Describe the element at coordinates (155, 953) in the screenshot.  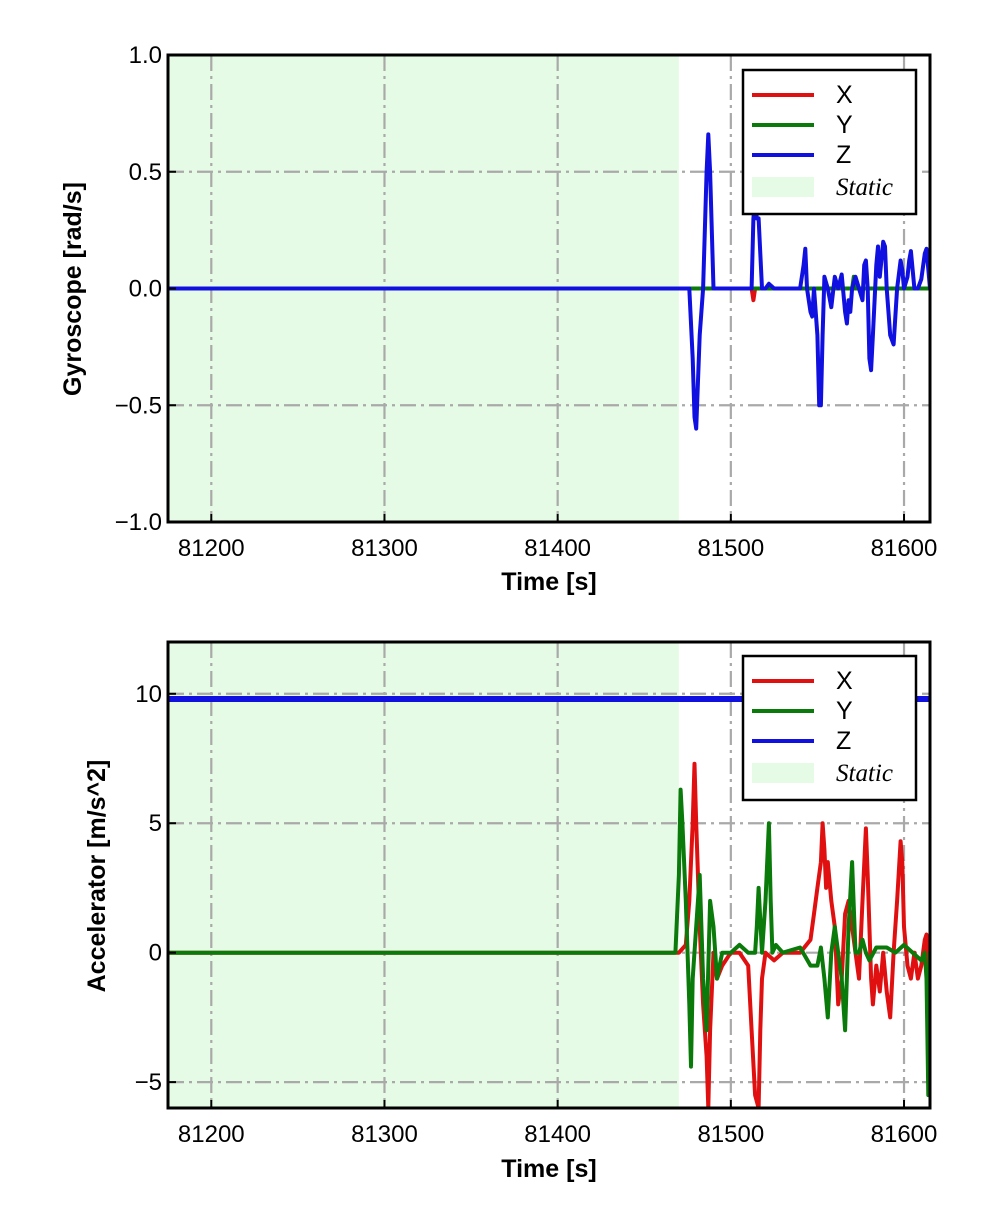
I see `y-tick-label: 0` at that location.